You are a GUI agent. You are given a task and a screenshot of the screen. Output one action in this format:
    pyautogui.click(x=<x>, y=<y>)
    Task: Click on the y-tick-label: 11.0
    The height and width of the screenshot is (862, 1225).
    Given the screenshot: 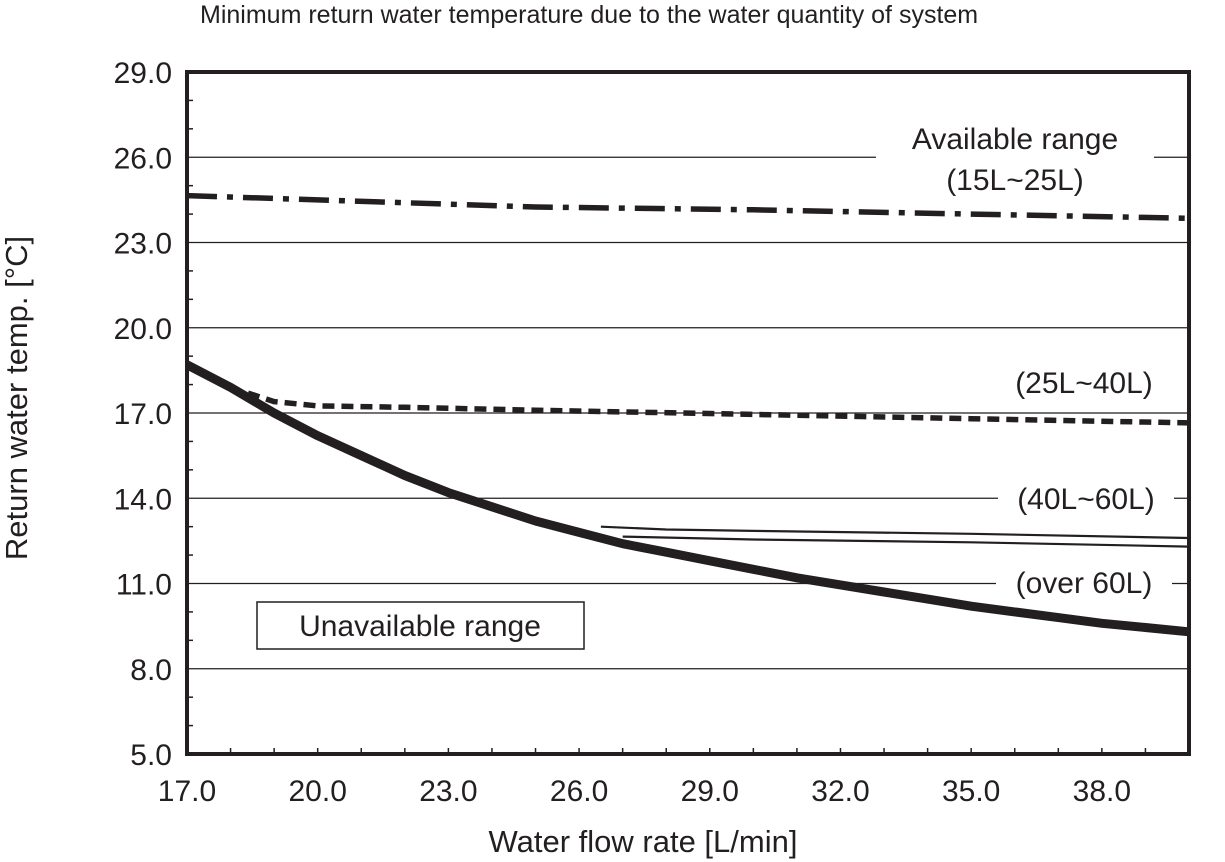 What is the action you would take?
    pyautogui.click(x=144, y=585)
    